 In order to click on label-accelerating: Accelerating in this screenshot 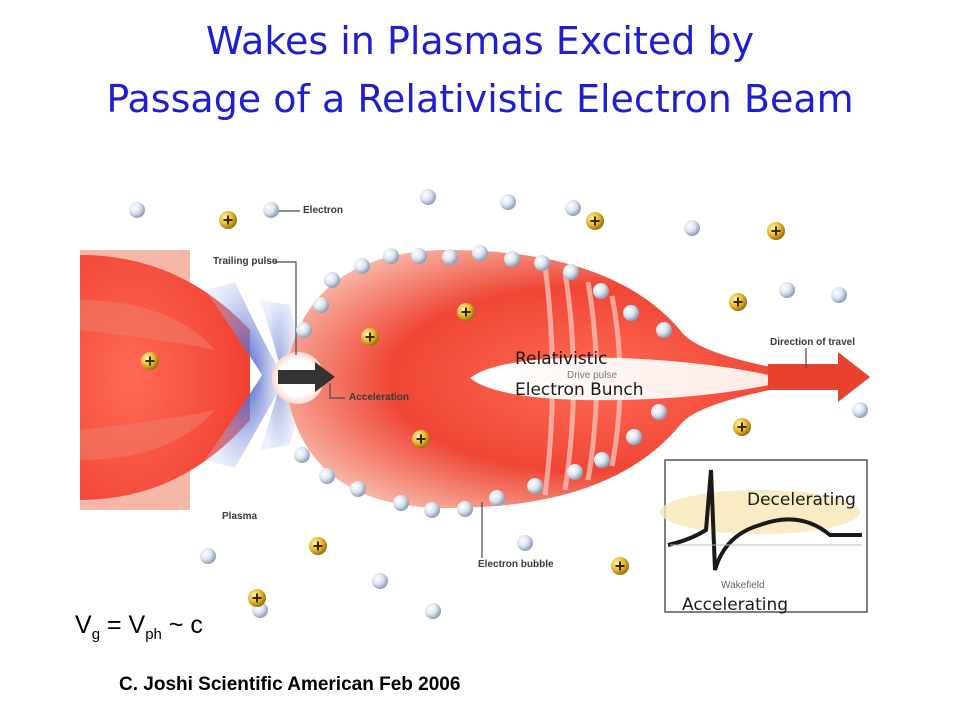, I will do `click(735, 605)`.